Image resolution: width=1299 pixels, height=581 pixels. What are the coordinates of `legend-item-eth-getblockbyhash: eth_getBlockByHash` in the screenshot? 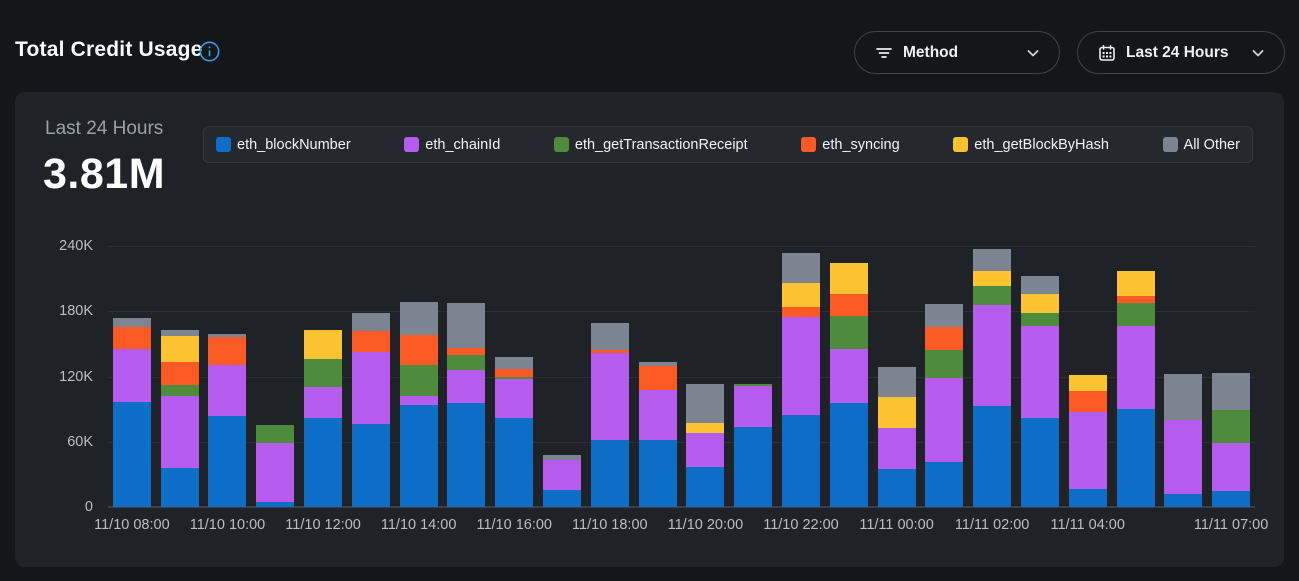 It's located at (1031, 145).